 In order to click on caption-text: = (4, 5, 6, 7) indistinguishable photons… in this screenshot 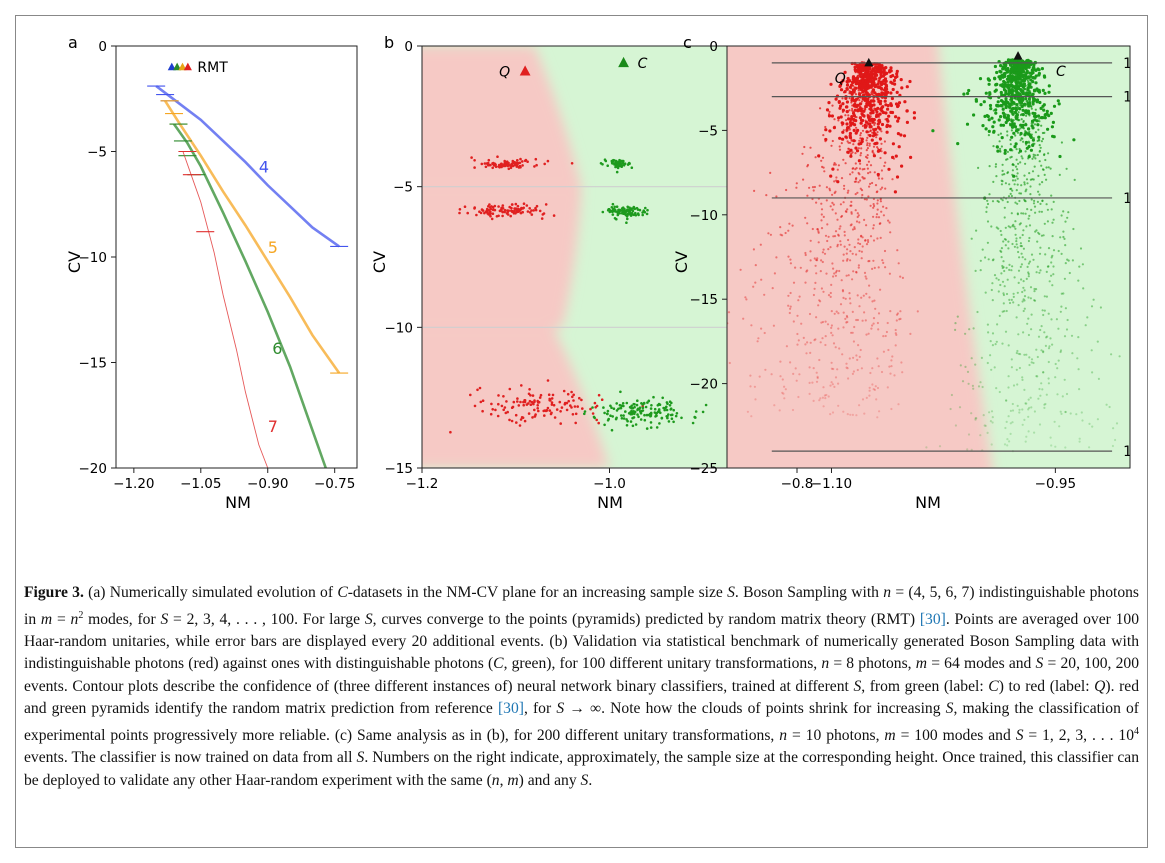, I will do `click(582, 606)`.